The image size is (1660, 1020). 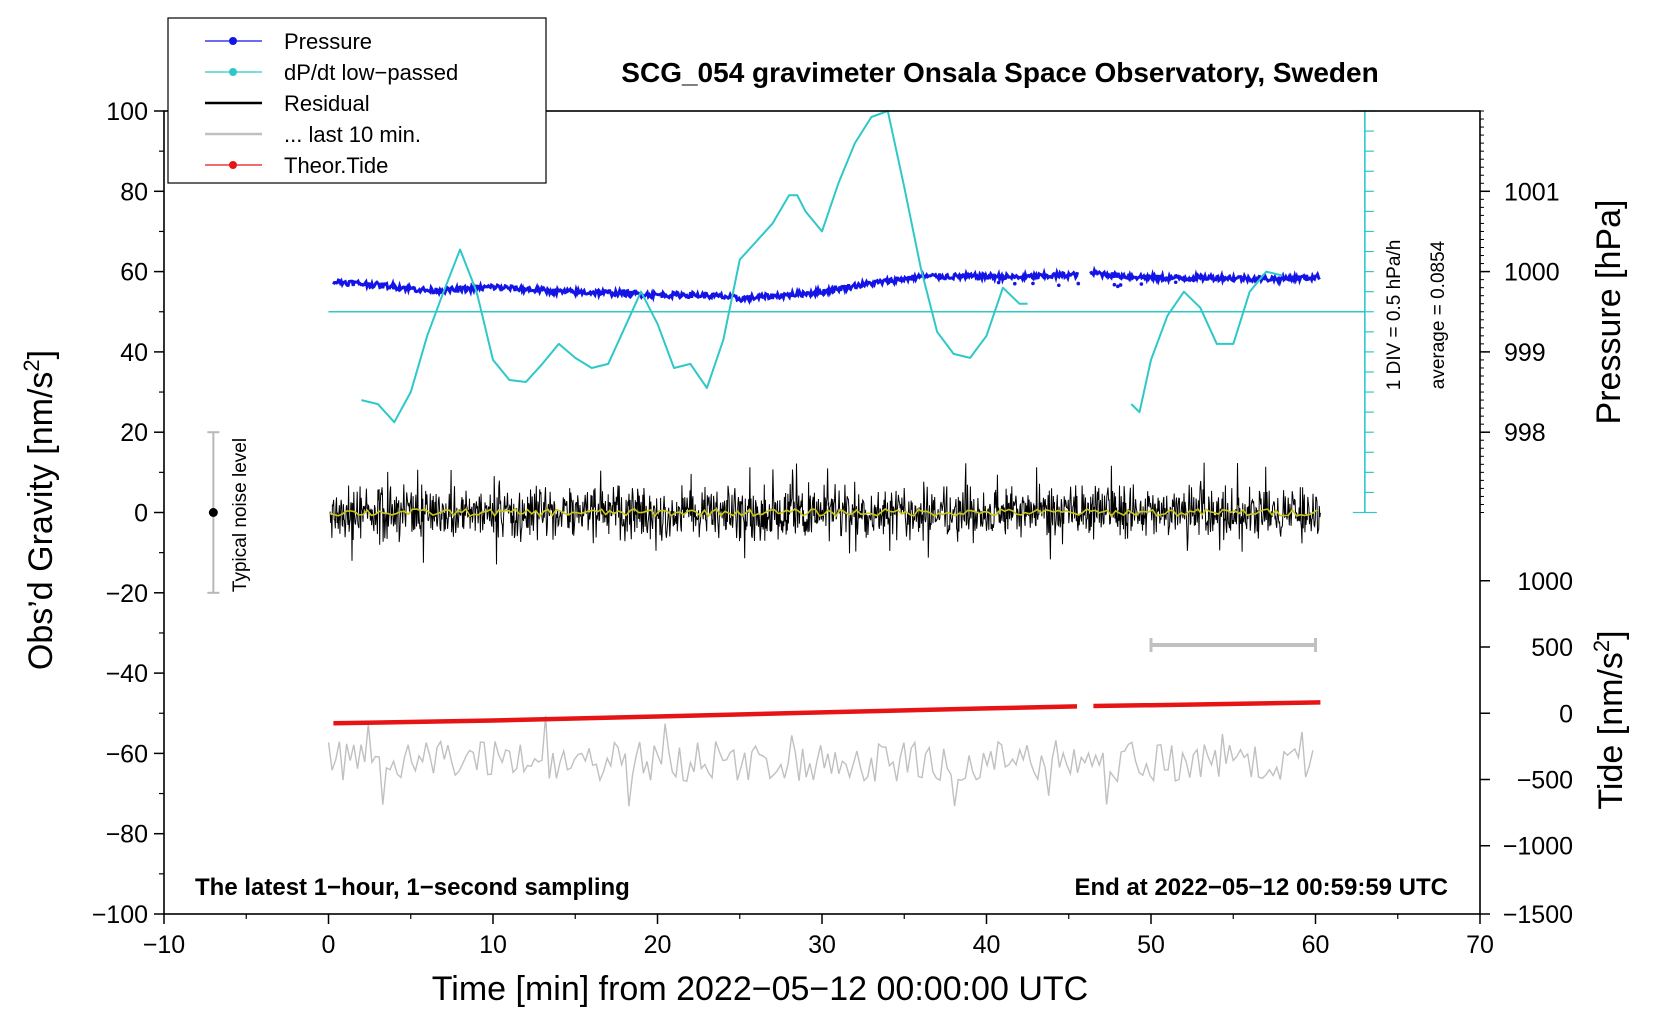 What do you see at coordinates (1525, 433) in the screenshot?
I see `pressure-tick-label: 998` at bounding box center [1525, 433].